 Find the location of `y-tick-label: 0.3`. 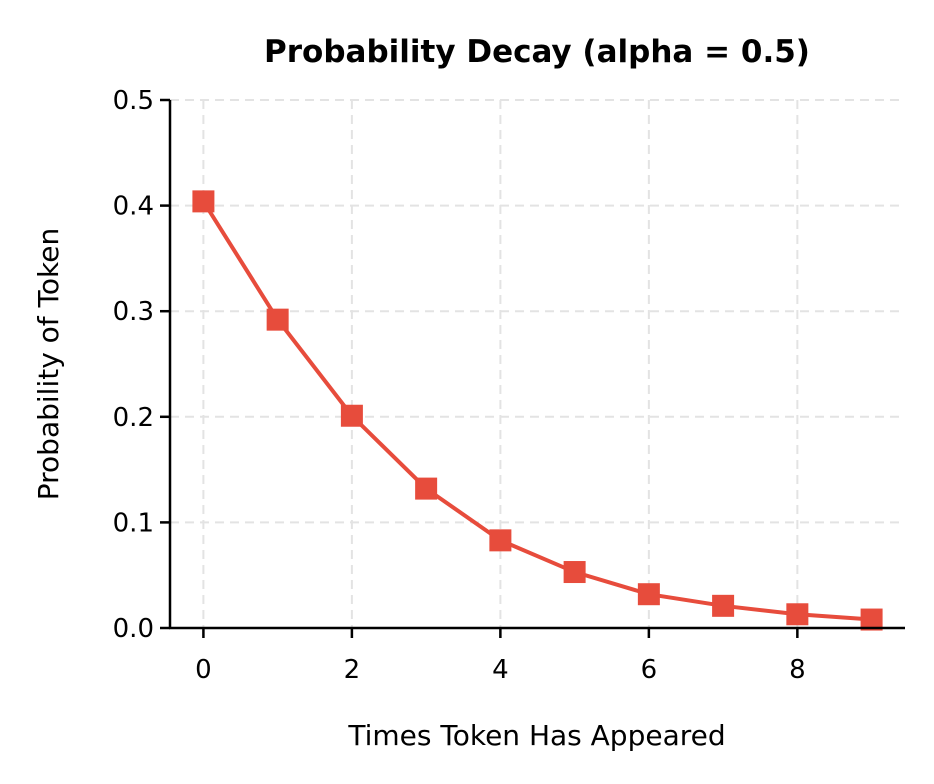

y-tick-label: 0.3 is located at coordinates (133, 312).